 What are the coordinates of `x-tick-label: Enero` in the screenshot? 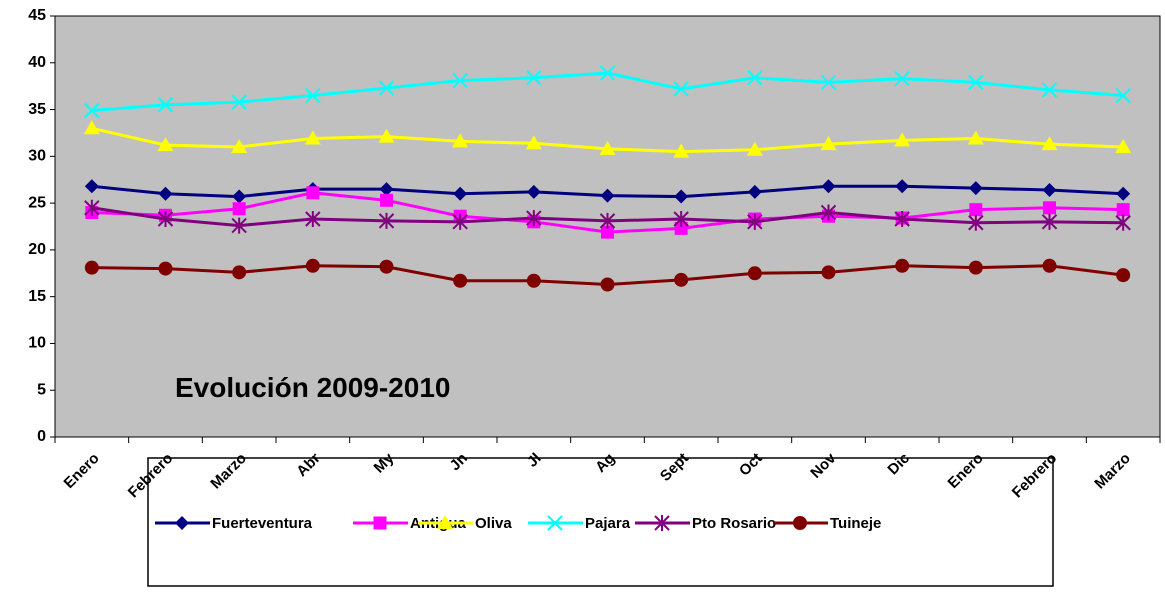 It's located at (82, 471).